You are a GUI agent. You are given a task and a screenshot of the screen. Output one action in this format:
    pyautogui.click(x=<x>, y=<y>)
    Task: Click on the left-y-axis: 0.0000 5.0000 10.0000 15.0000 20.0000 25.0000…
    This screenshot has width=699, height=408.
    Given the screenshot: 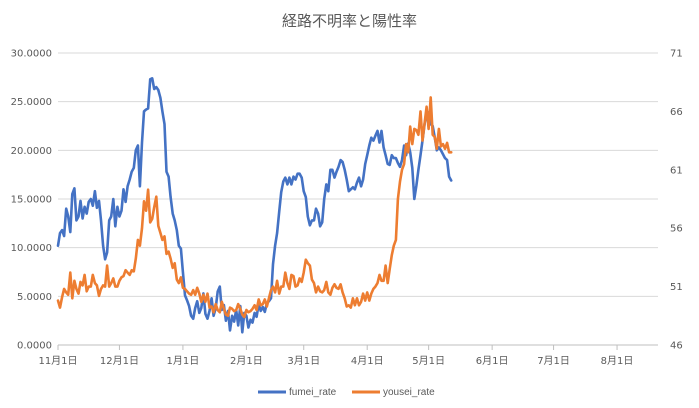 What is the action you would take?
    pyautogui.click(x=31, y=200)
    